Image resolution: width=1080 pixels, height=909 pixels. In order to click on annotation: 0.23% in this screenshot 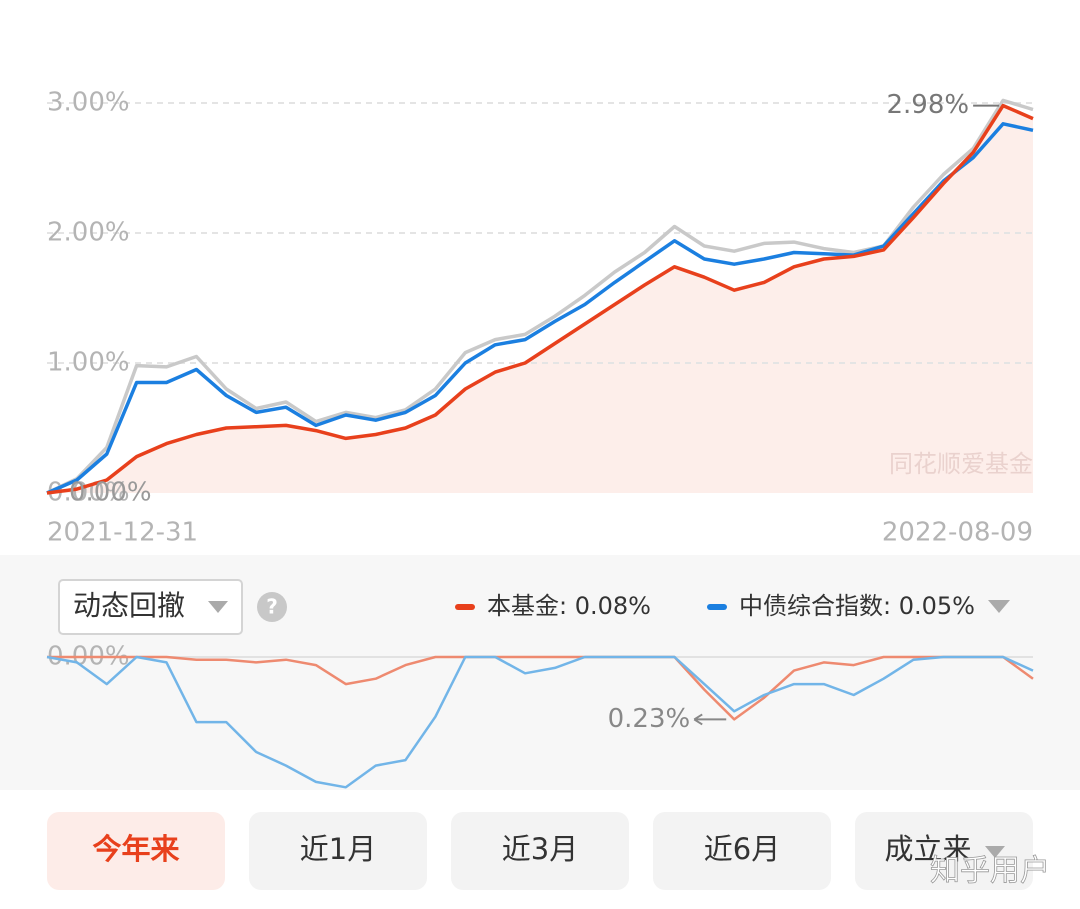, I will do `click(649, 719)`.